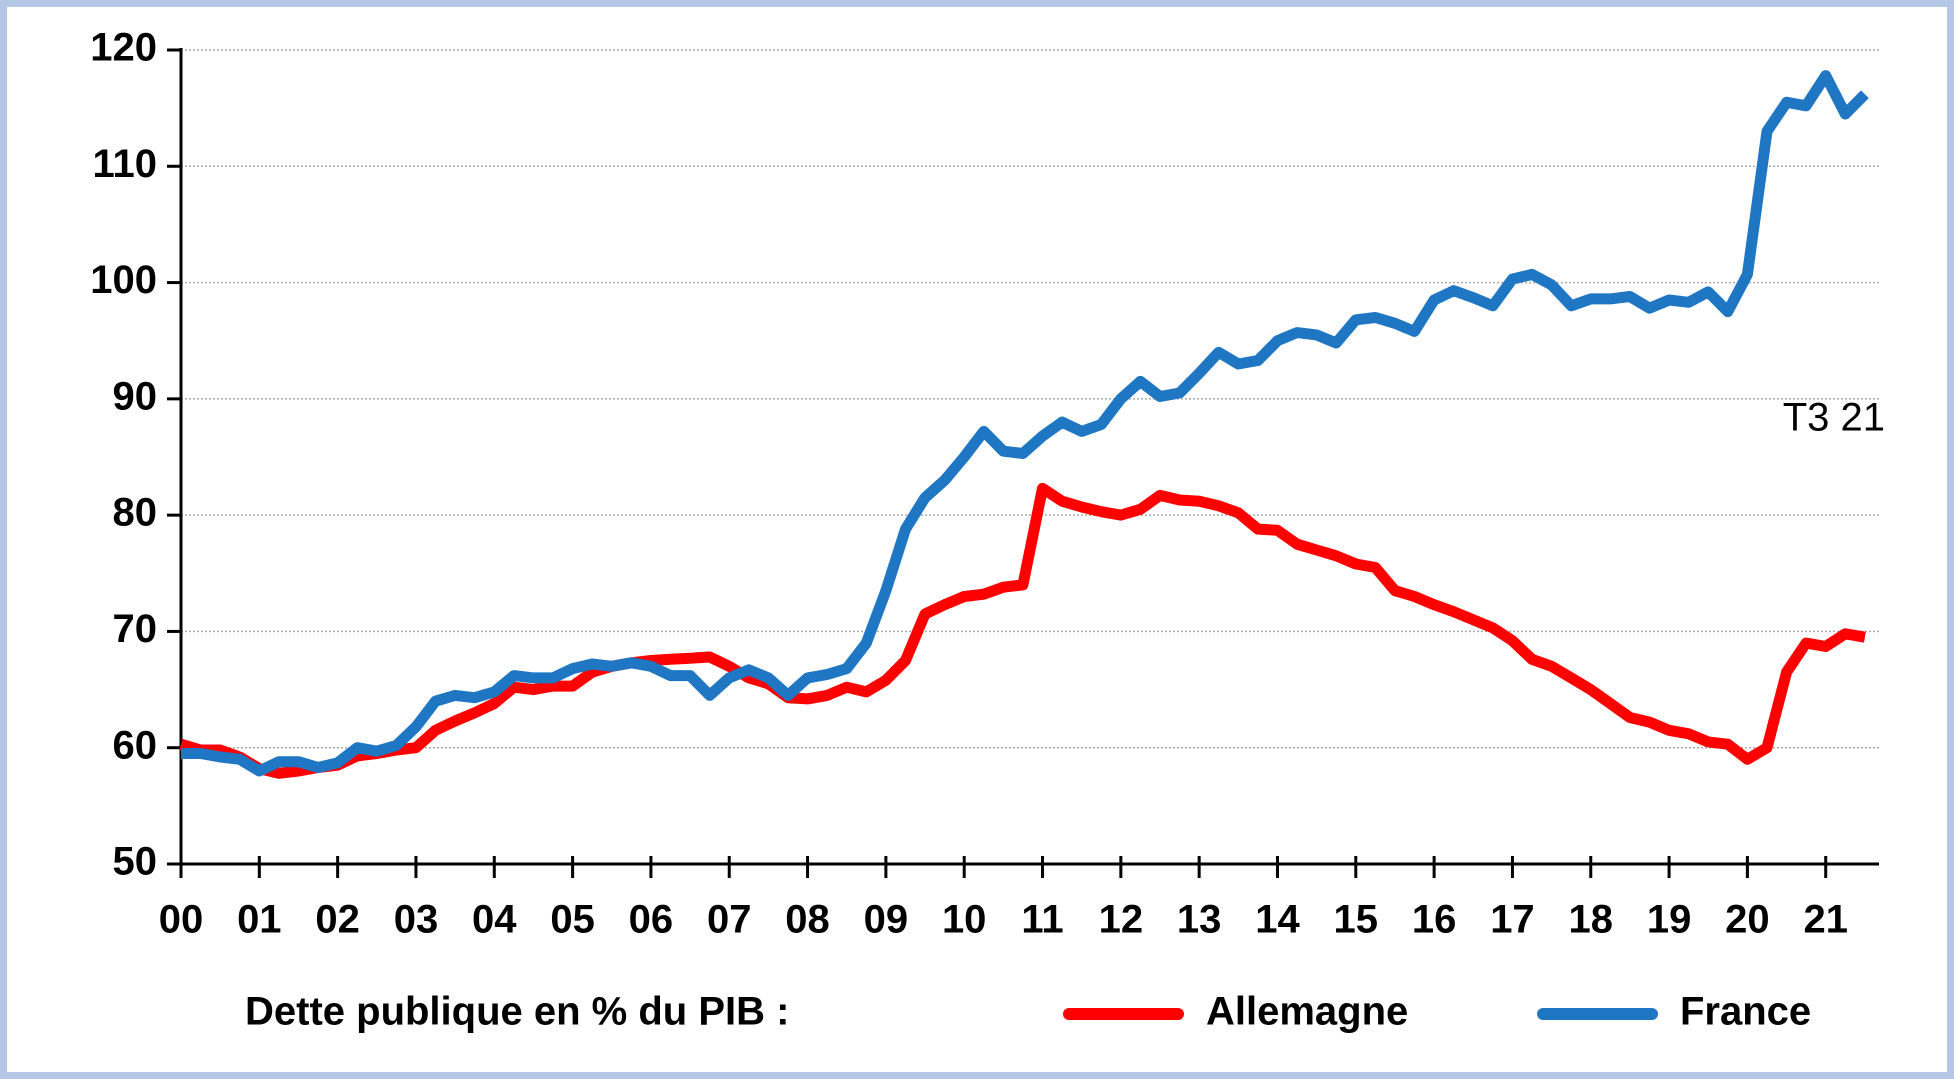  What do you see at coordinates (1745, 1012) in the screenshot?
I see `legend-label: France` at bounding box center [1745, 1012].